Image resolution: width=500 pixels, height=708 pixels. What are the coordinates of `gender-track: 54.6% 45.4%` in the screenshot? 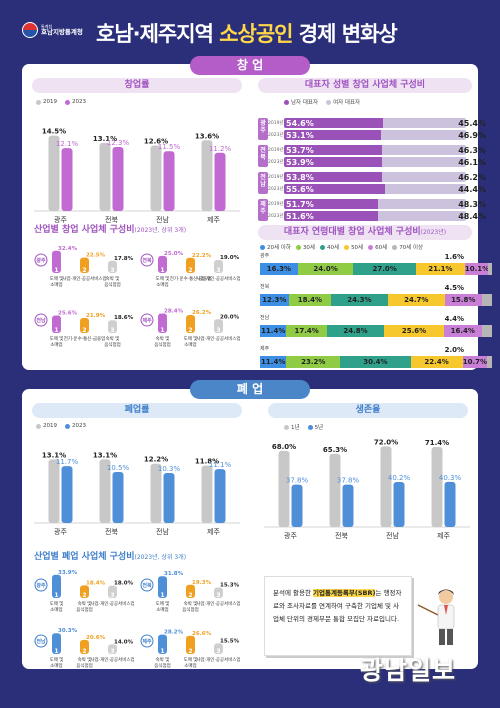 It's located at (385, 123).